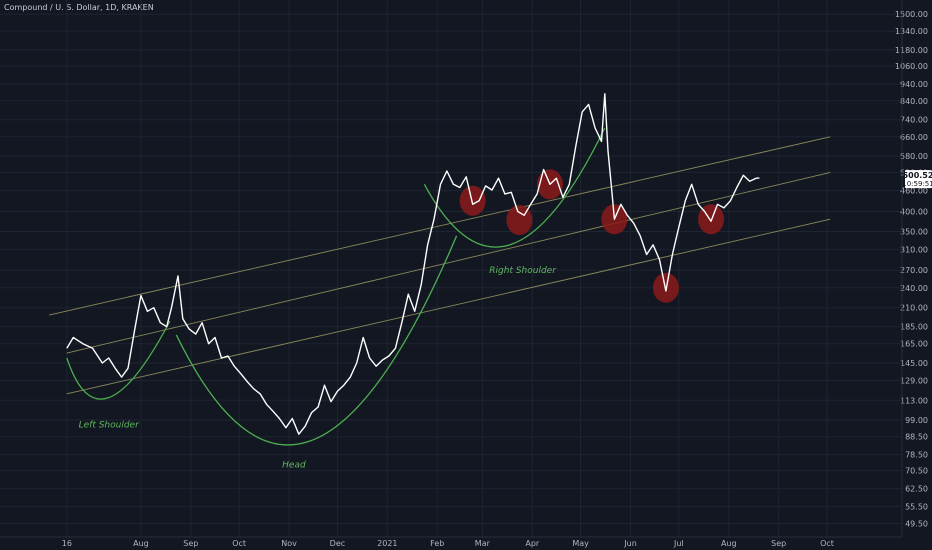 The width and height of the screenshot is (932, 550). I want to click on x-tick-label: Nov, so click(289, 543).